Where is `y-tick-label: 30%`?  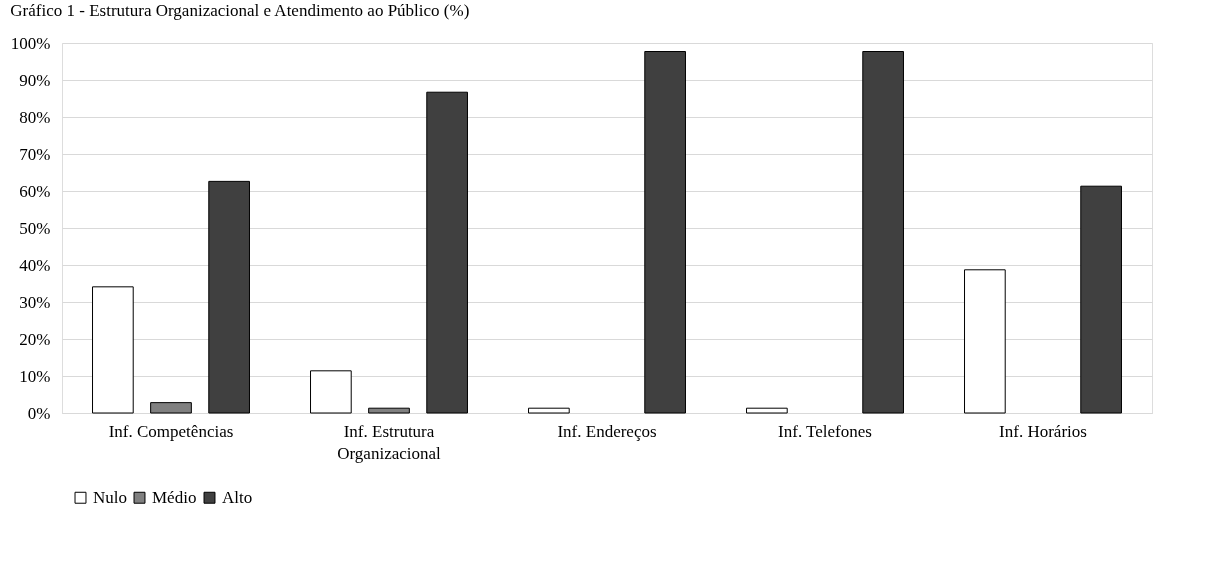
y-tick-label: 30% is located at coordinates (35, 302).